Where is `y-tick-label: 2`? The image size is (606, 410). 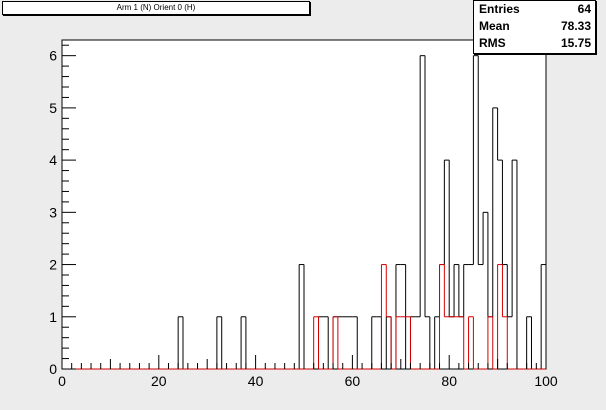 y-tick-label: 2 is located at coordinates (53, 265).